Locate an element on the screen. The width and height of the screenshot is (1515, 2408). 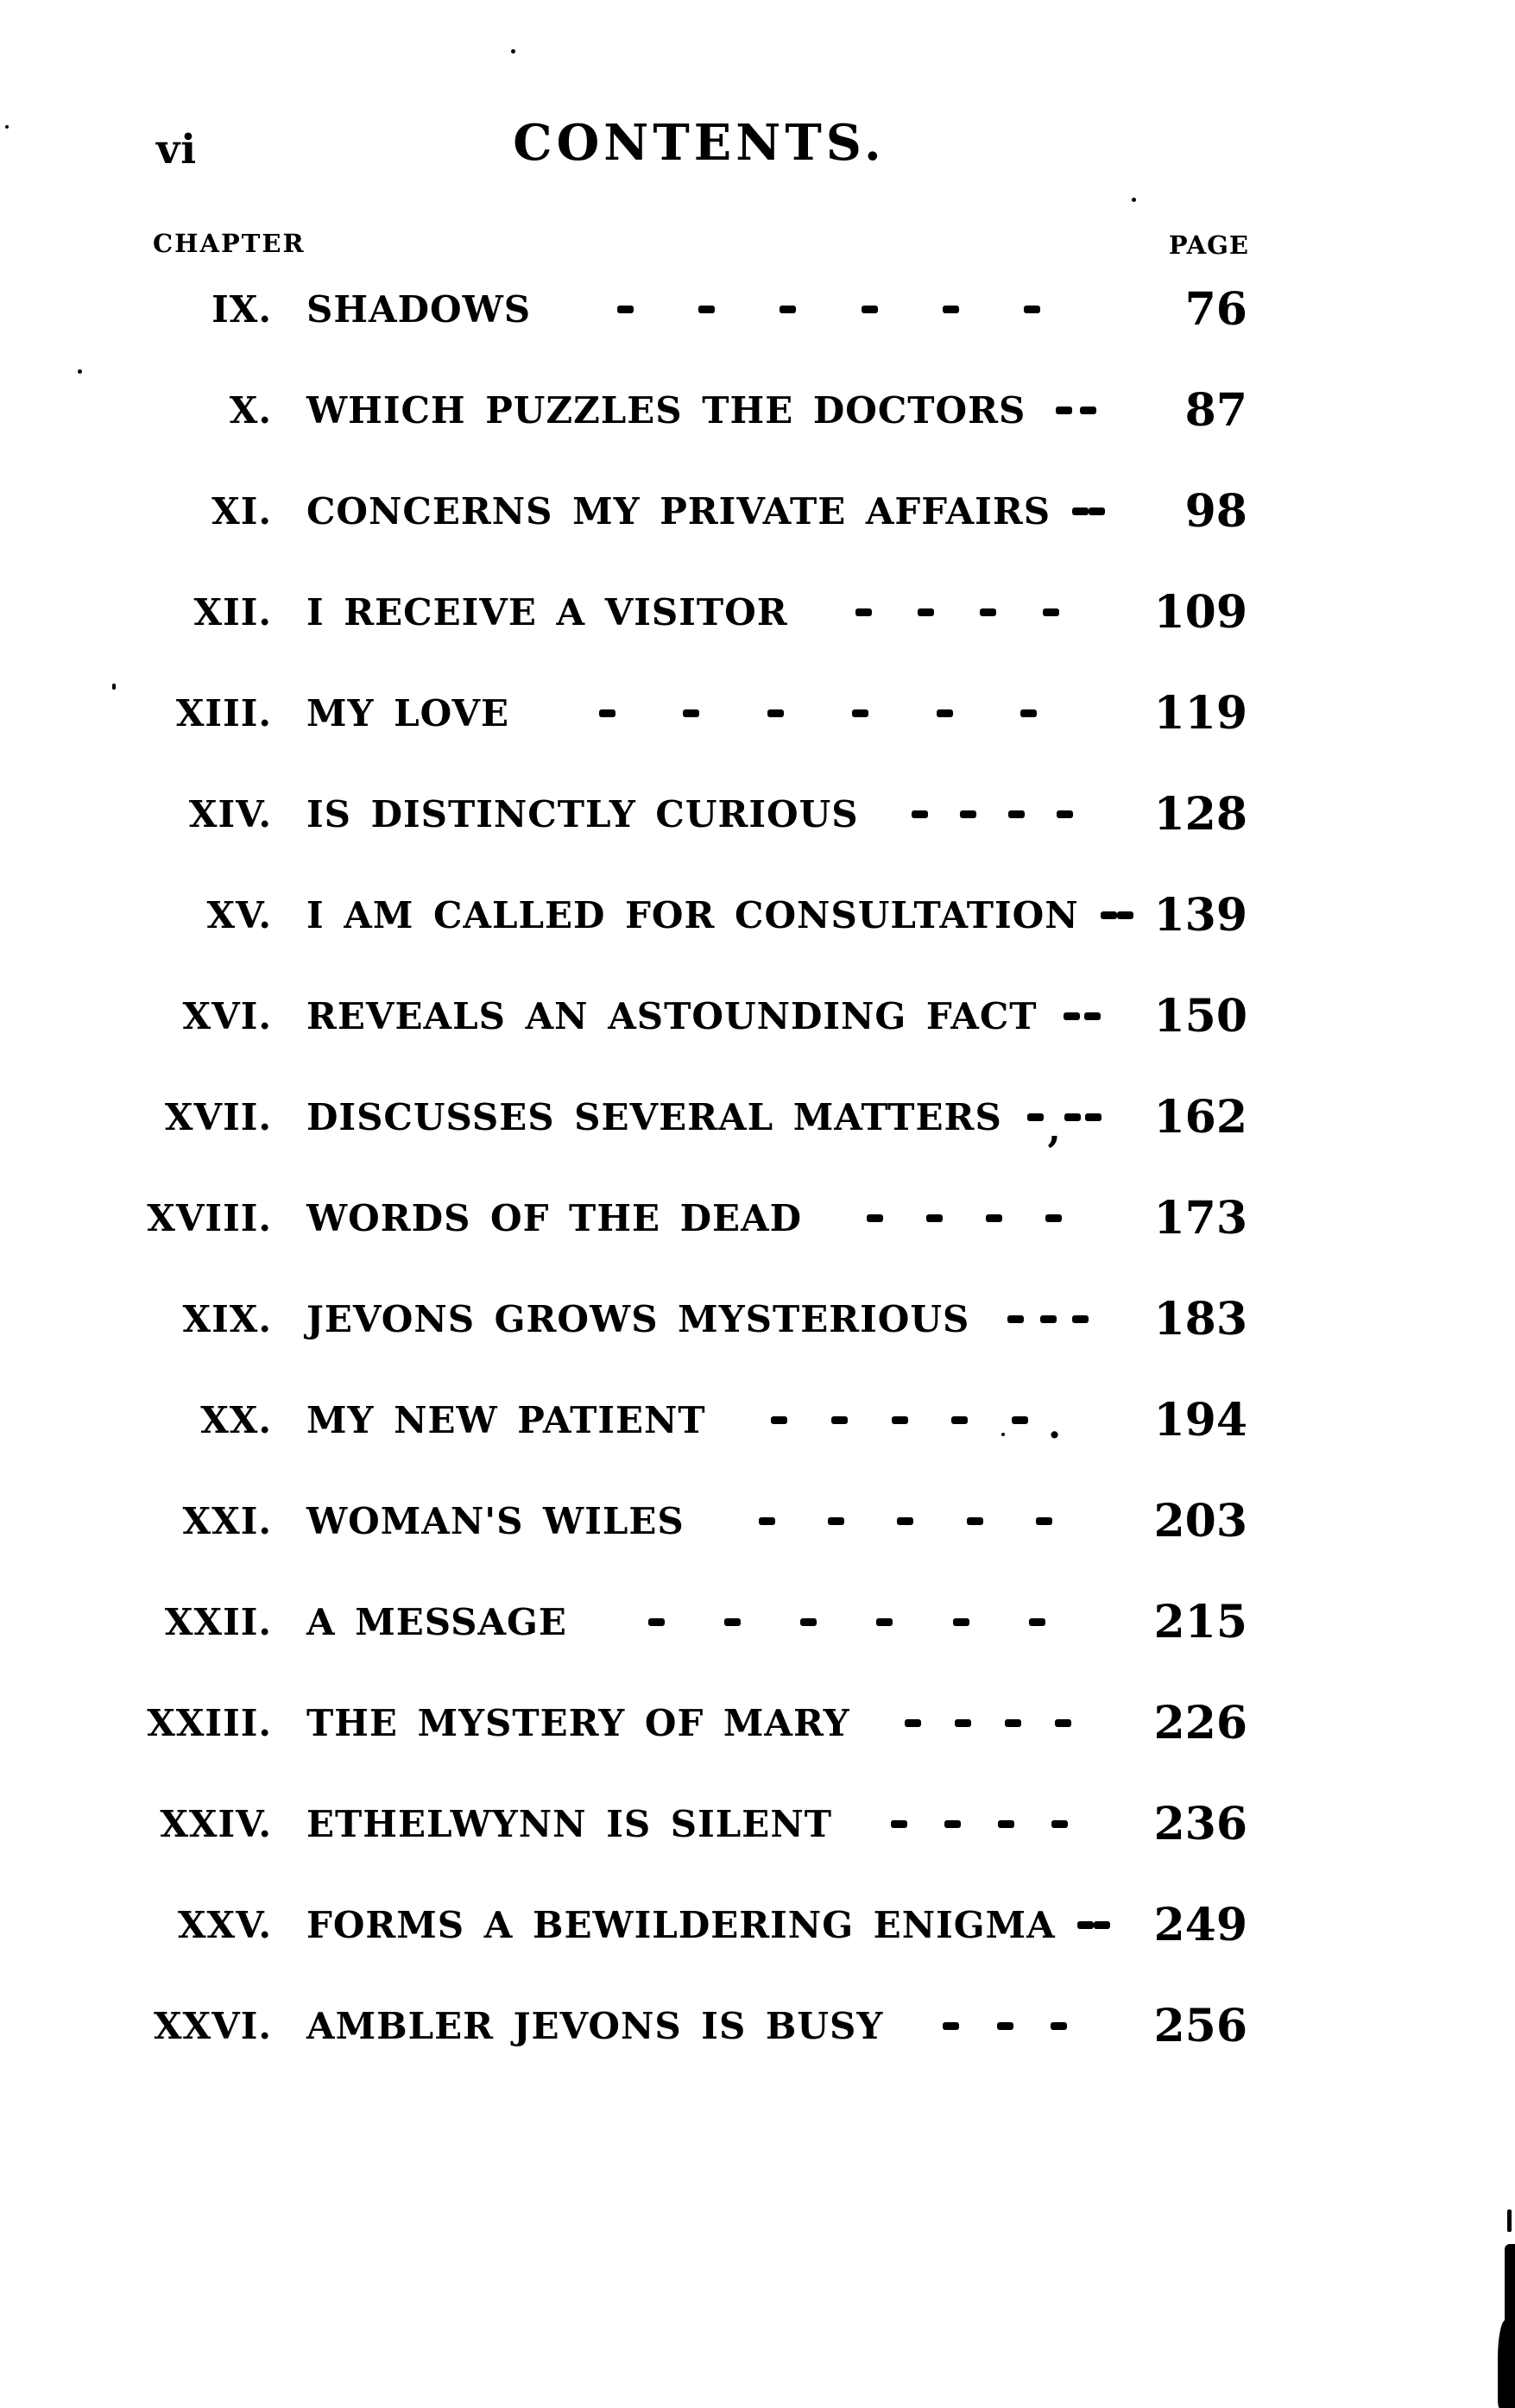
folio-page-number: vi is located at coordinates (177, 149).